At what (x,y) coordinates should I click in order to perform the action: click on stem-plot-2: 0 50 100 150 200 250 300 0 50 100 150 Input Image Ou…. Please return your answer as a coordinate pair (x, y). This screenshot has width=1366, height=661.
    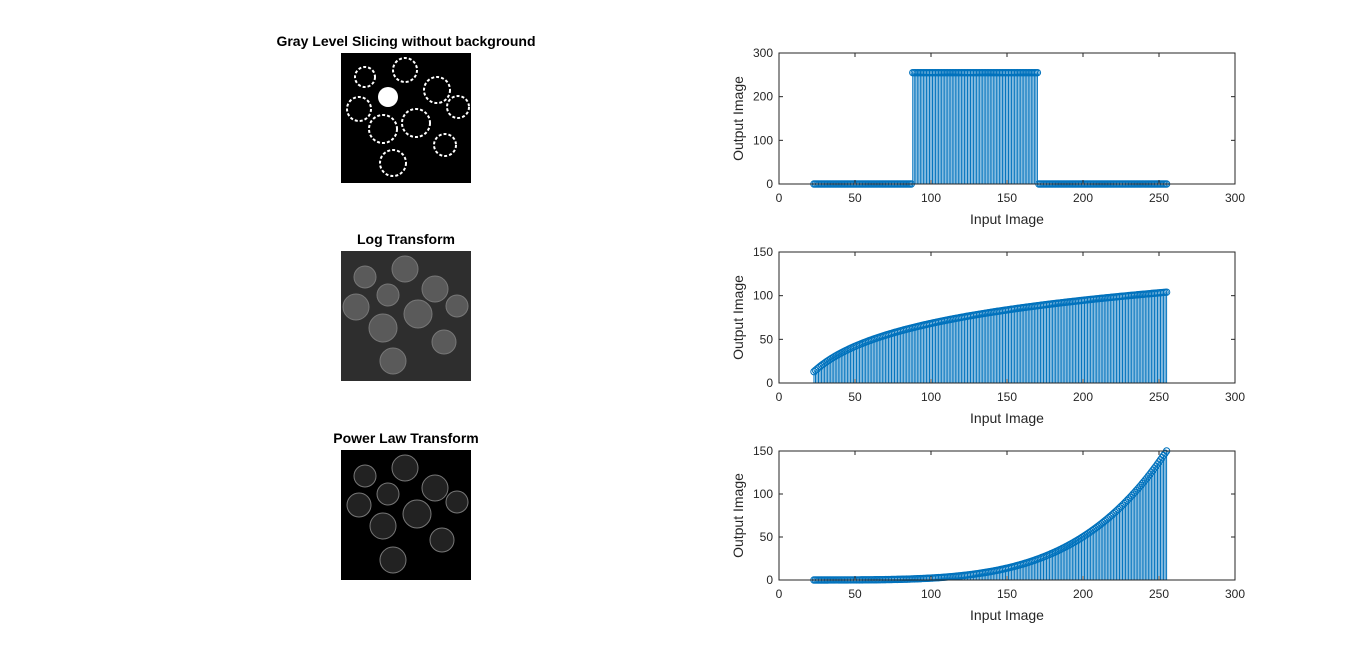
    Looking at the image, I should click on (987, 533).